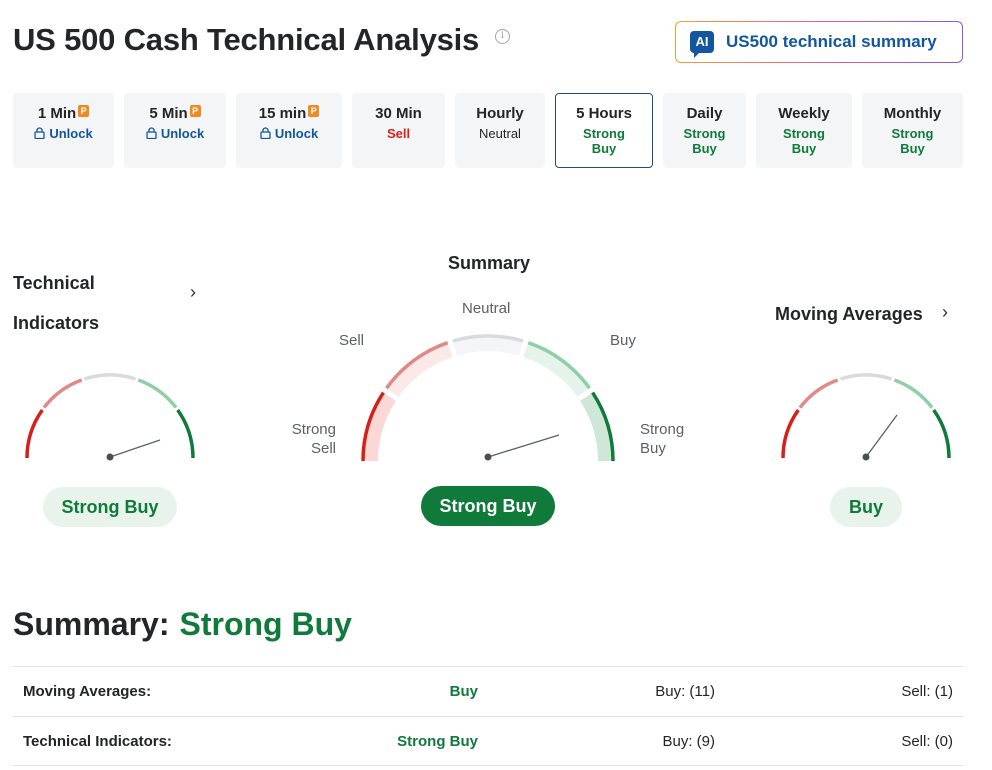 The width and height of the screenshot is (992, 770). I want to click on tab-label: 5 Min, so click(168, 113).